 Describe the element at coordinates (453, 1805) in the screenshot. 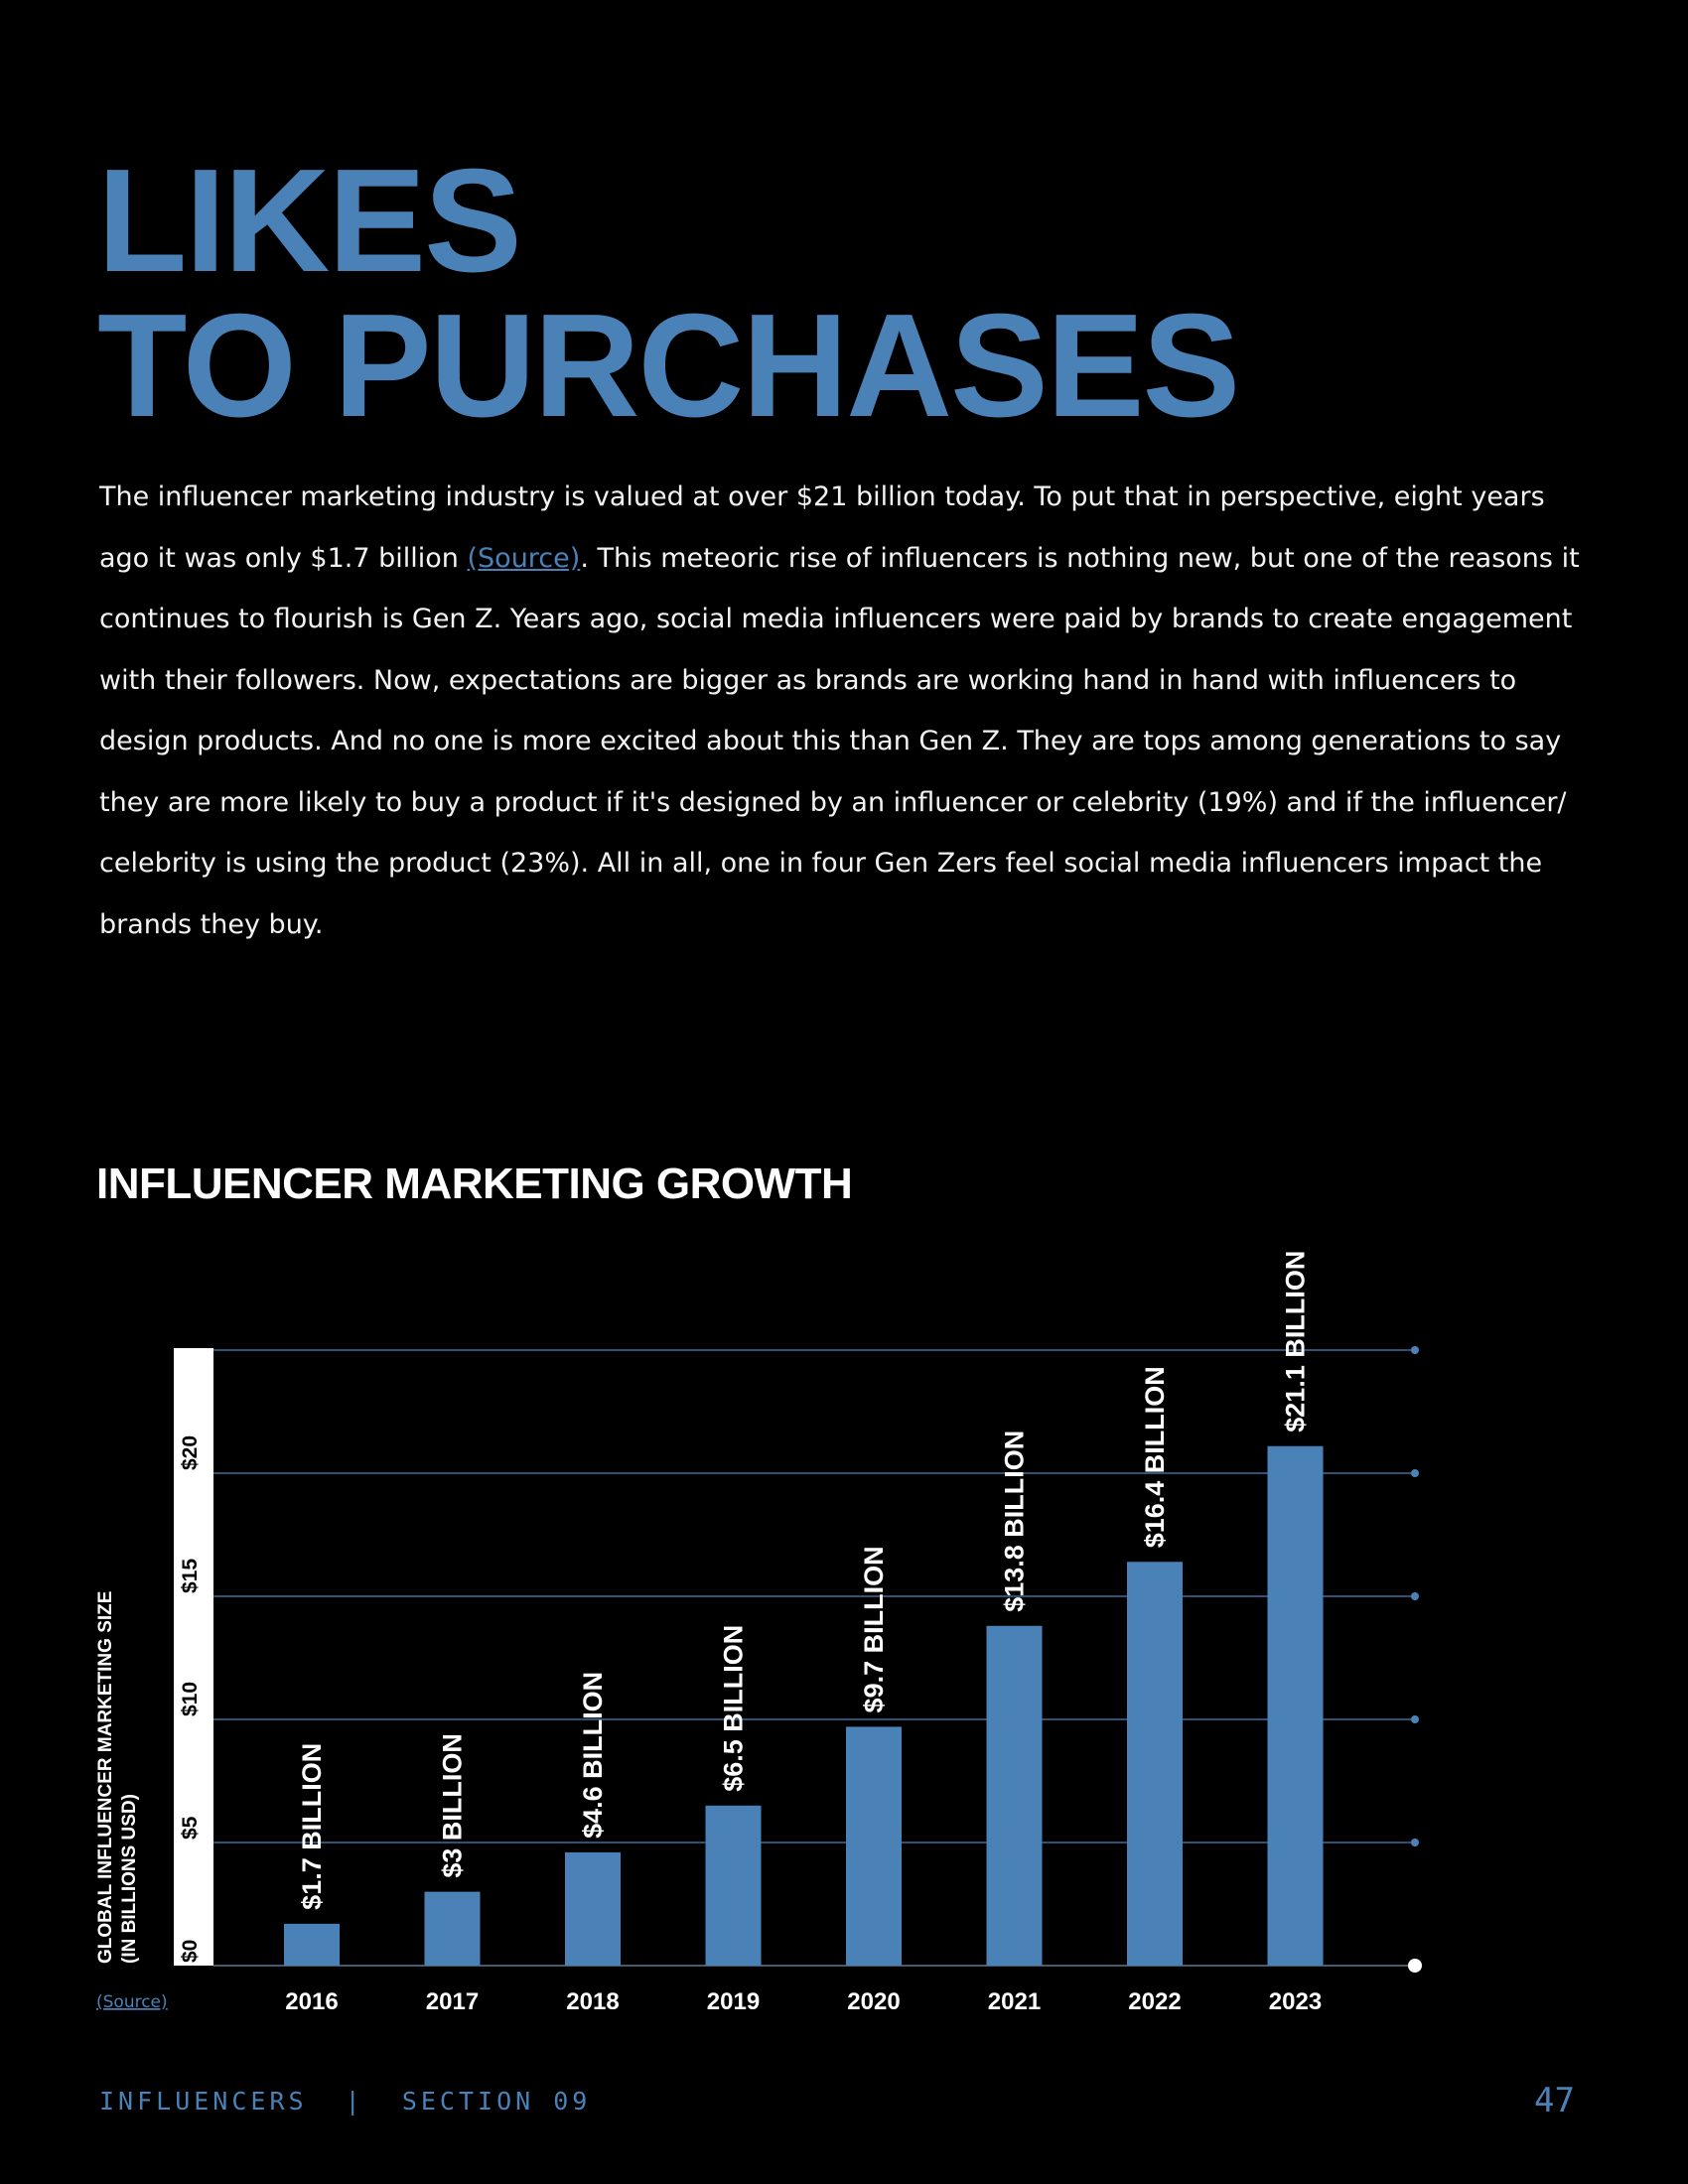

I see `data-label: $3 BILLION` at that location.